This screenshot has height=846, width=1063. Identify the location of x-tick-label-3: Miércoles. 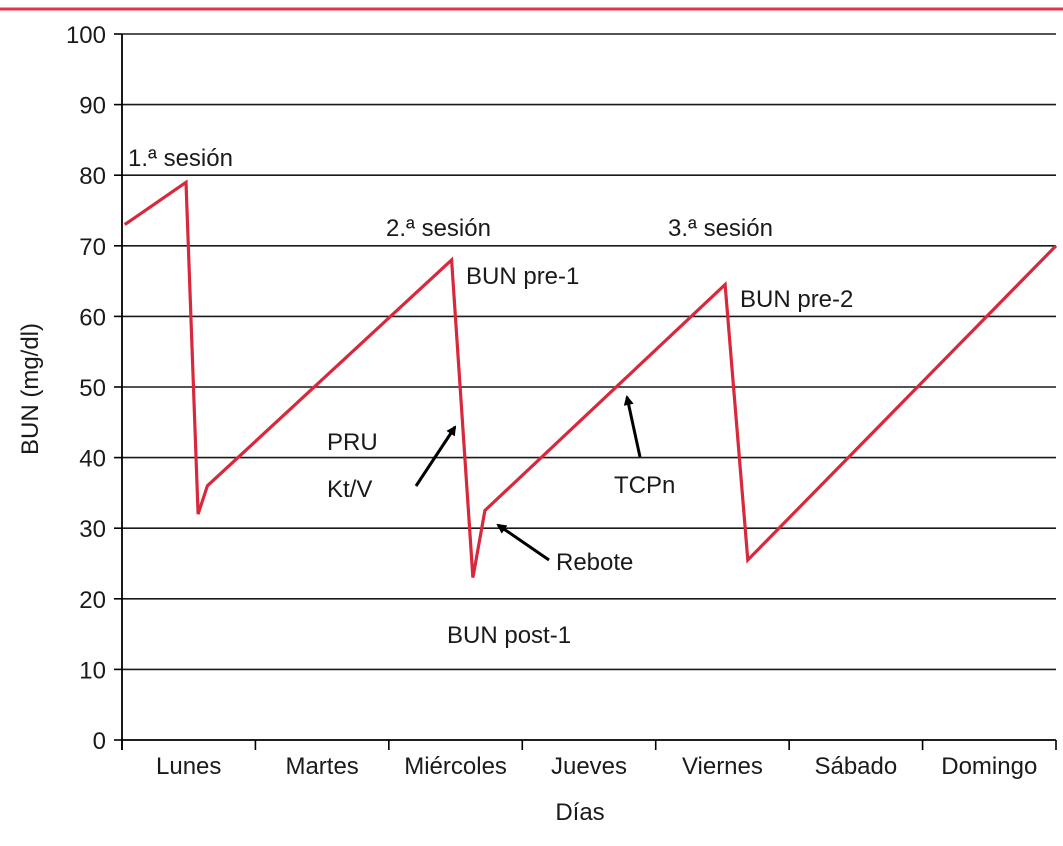
(455, 766).